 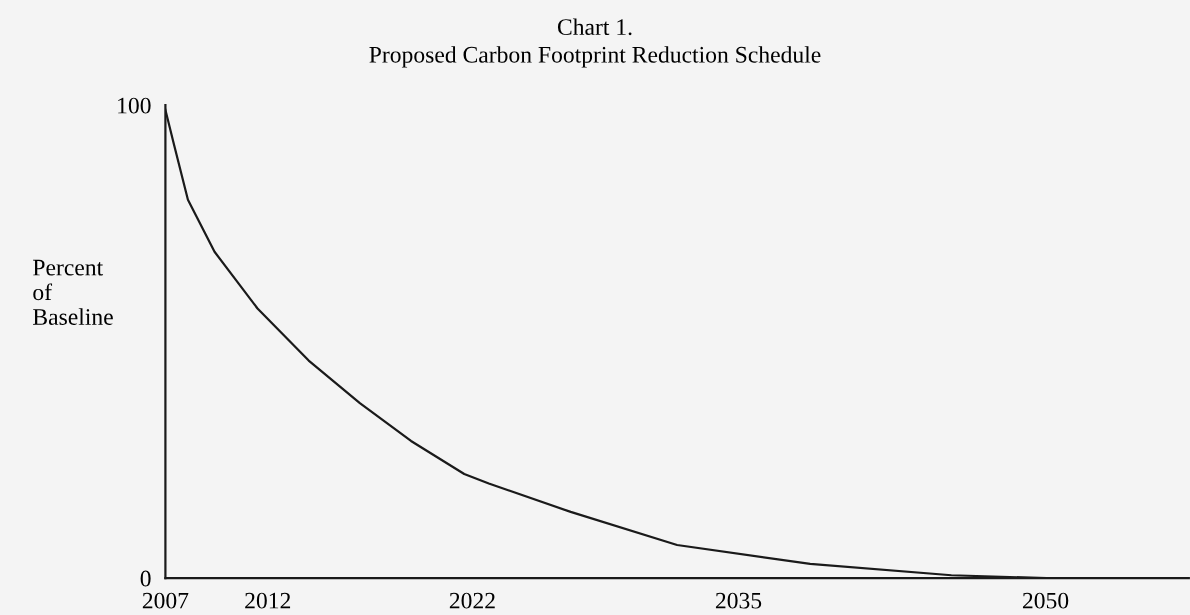 I want to click on x-tick-label: 2035, so click(x=738, y=600).